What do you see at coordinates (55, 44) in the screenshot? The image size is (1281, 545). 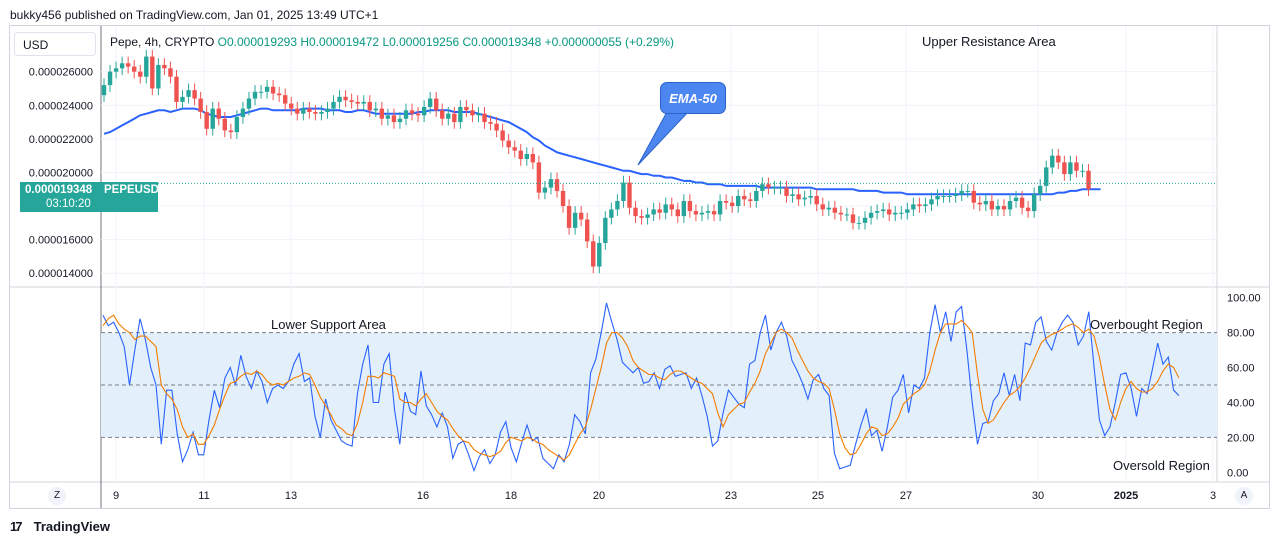 I see `currency-selector: USD` at bounding box center [55, 44].